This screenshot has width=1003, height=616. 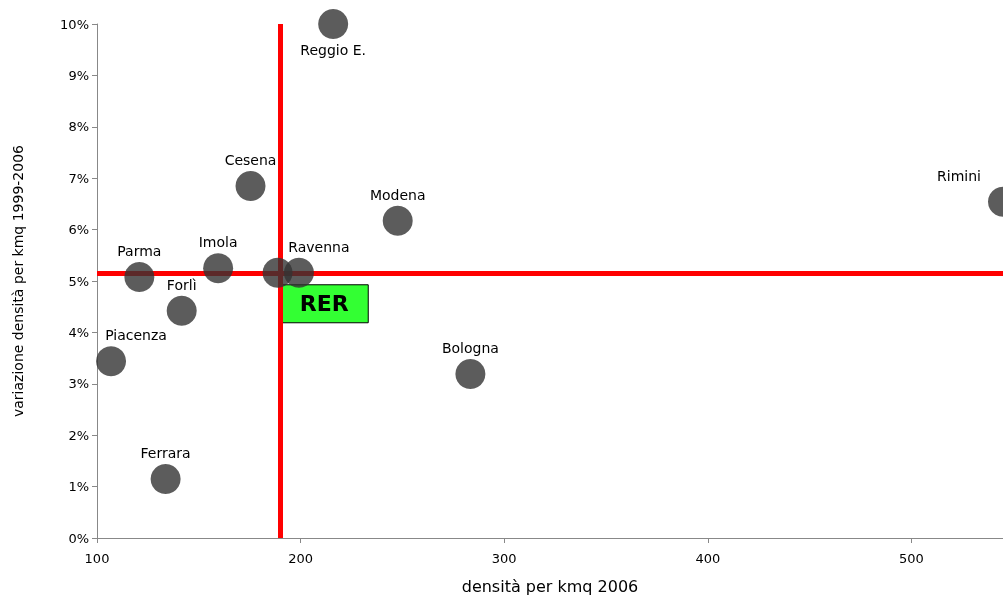 What do you see at coordinates (470, 348) in the screenshot?
I see `annotation: Bologna` at bounding box center [470, 348].